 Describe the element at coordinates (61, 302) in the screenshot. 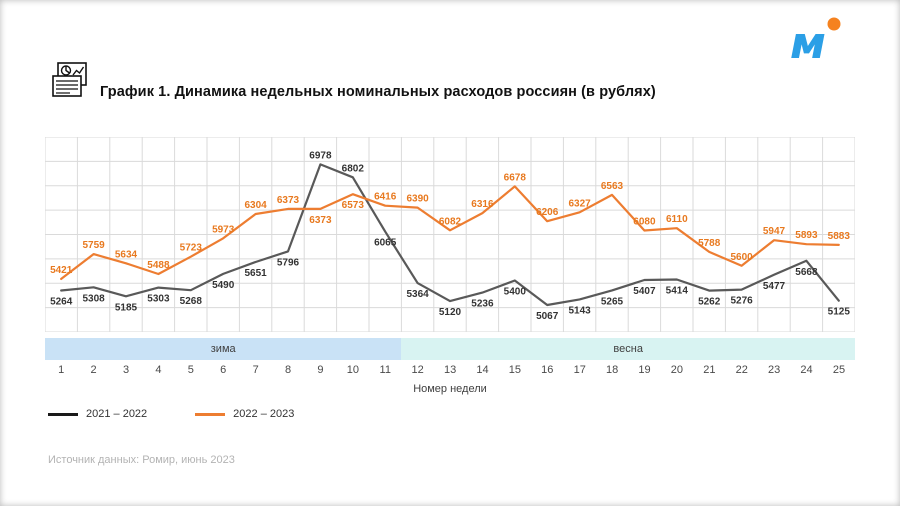

I see `data-label: 5264` at that location.